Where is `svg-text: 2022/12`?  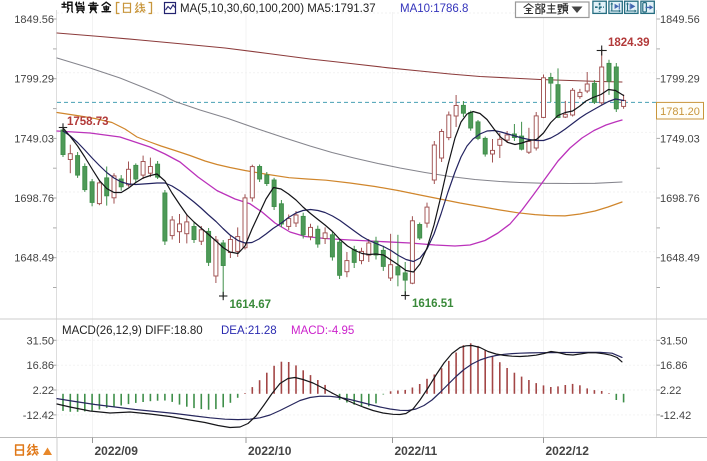 svg-text: 2022/12 is located at coordinates (568, 451).